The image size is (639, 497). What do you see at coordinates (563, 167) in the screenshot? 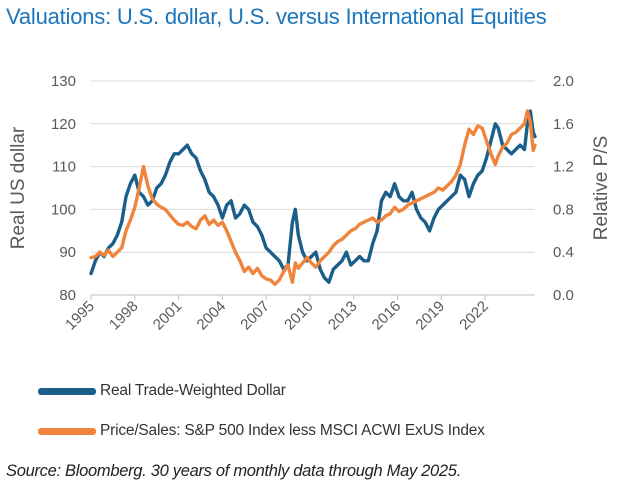
I see `y2-tick-label: 1.2` at bounding box center [563, 167].